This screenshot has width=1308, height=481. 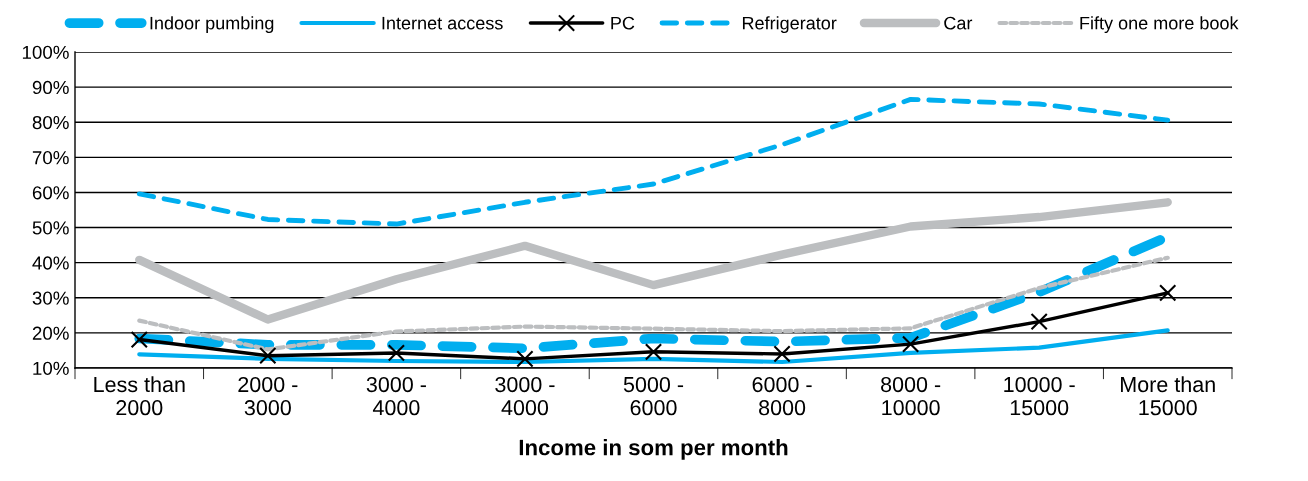 I want to click on legend-label: Fifty one more book, so click(x=1159, y=25).